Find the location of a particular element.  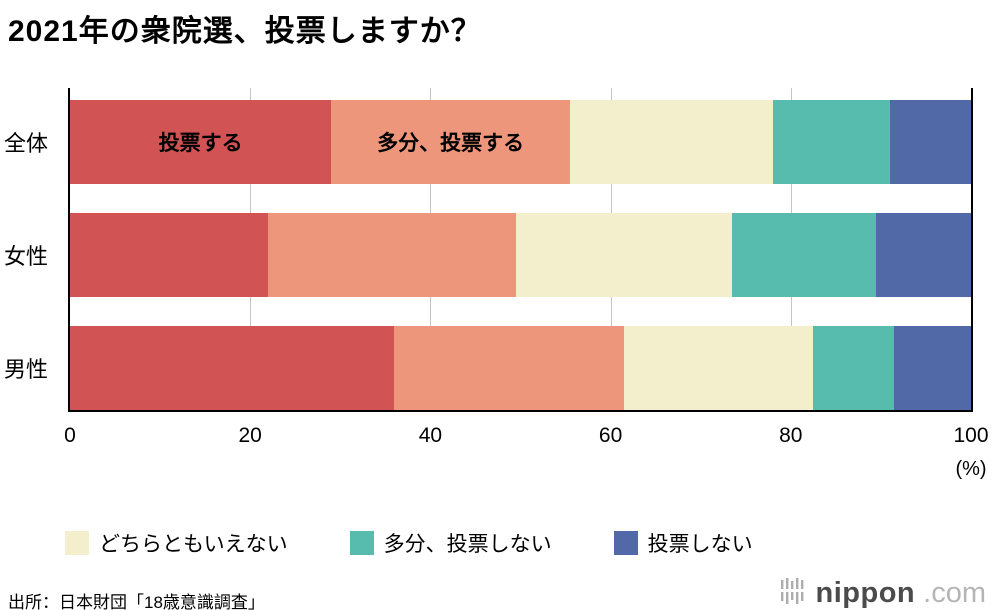

legend-label: 投票しない is located at coordinates (700, 544).